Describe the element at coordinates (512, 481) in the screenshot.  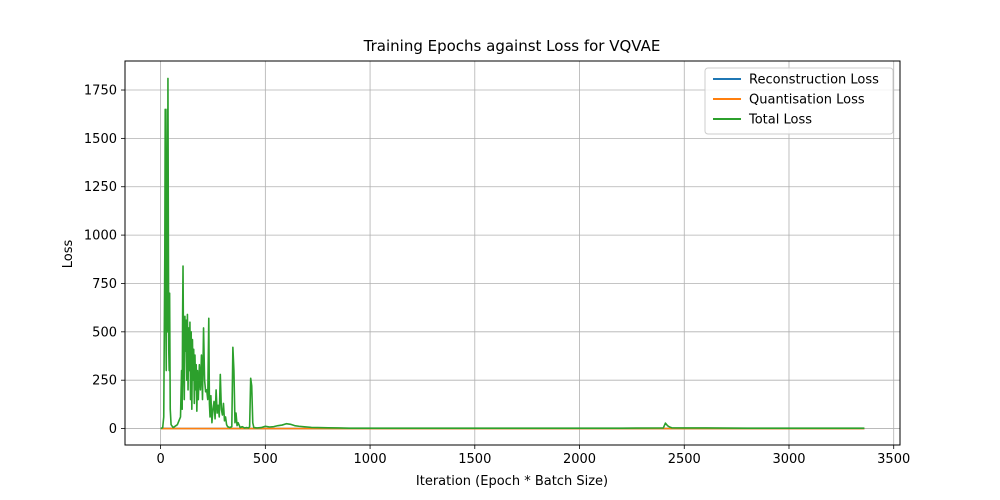
I see `x-axis-title: Iteration (Epoch * Batch Size)` at that location.